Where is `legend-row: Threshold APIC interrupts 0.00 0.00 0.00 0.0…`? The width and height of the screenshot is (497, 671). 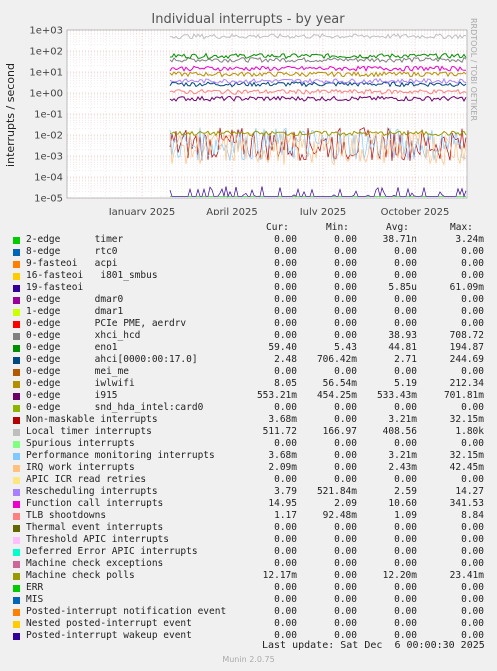 legend-row: Threshold APIC interrupts 0.00 0.00 0.00 0.0… is located at coordinates (248, 540).